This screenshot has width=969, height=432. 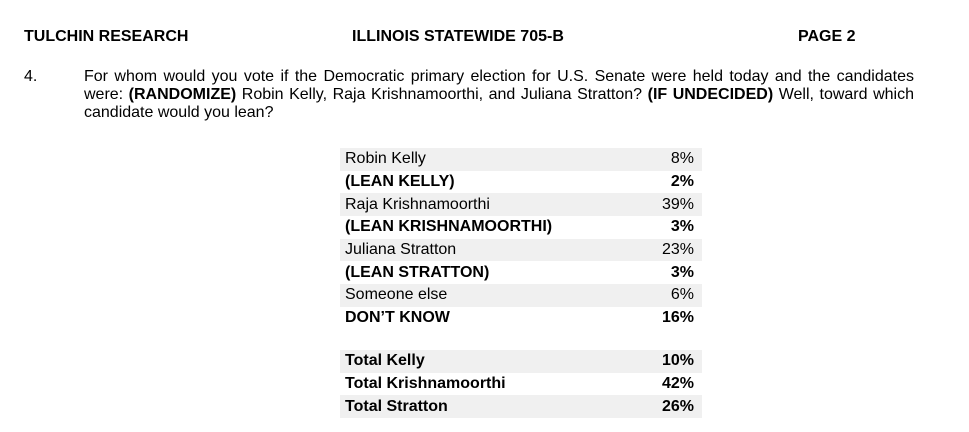 I want to click on cell-label: Someone else, so click(x=396, y=295).